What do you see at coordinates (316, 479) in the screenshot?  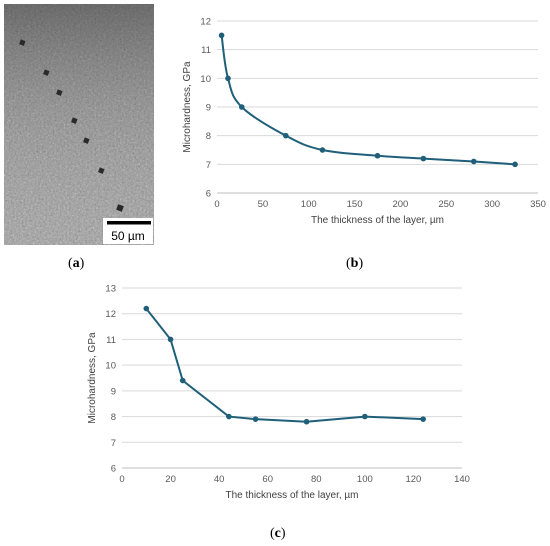 I see `chart-c-x-tick-label: 80` at bounding box center [316, 479].